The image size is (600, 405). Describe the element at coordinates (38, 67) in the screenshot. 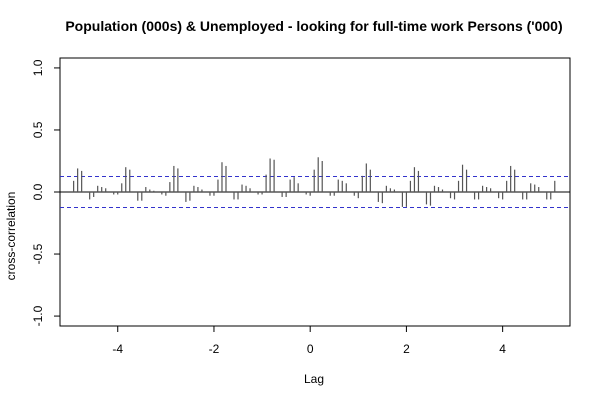

I see `y-tick-label: 1.0` at that location.